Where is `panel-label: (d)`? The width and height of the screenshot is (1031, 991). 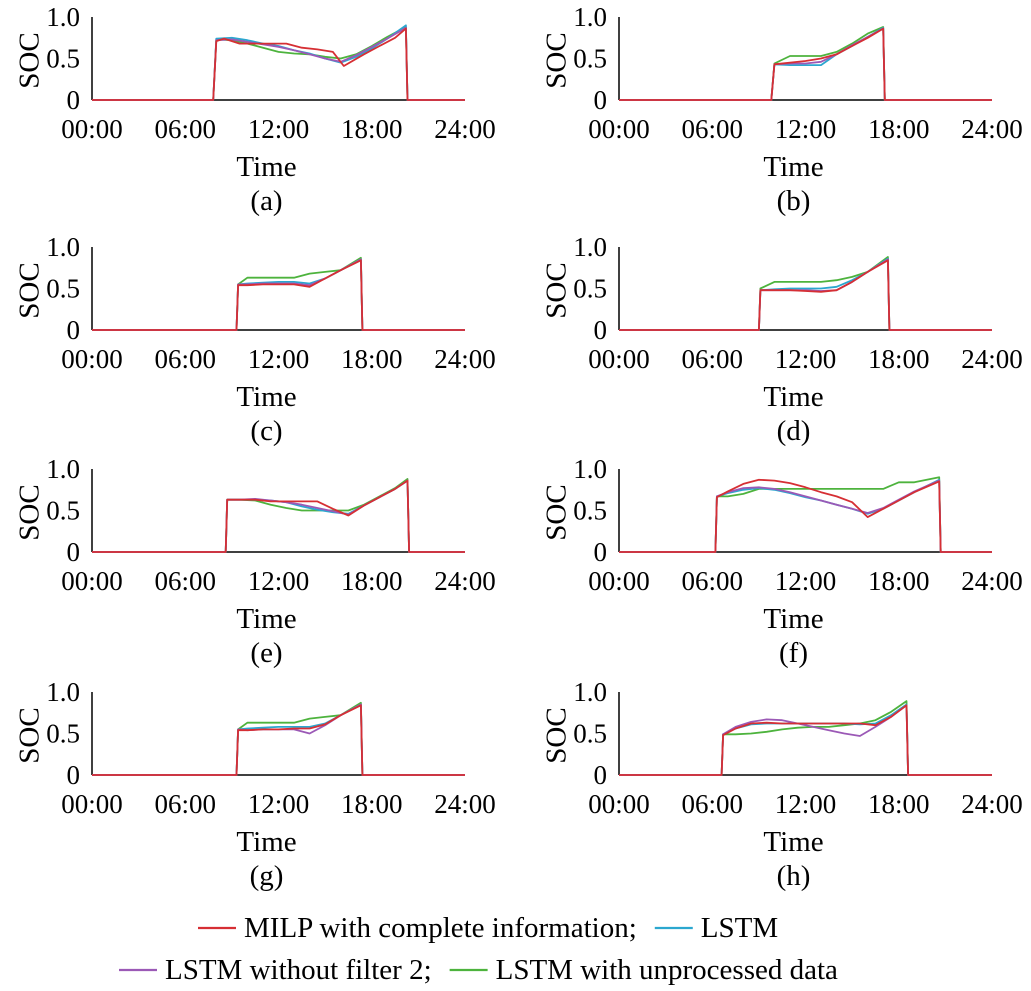
panel-label: (d) is located at coordinates (794, 431).